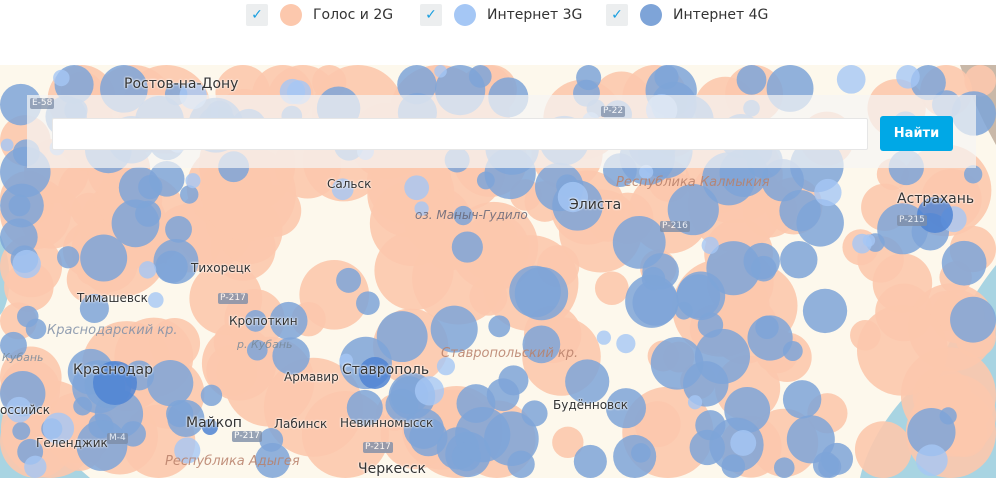  I want to click on river-label: р. Кубань, so click(265, 344).